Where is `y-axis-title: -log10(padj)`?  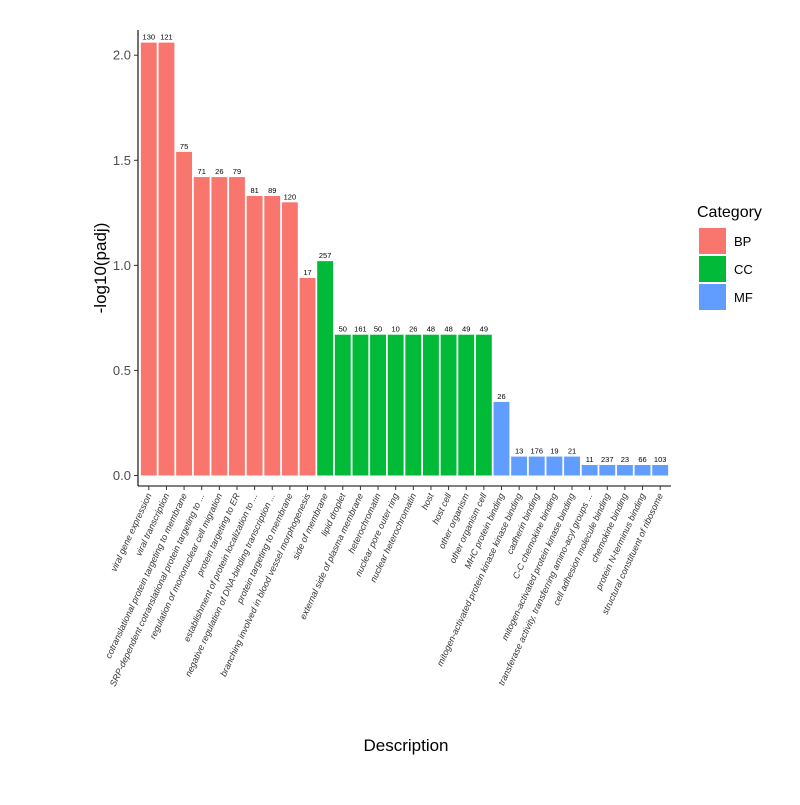
y-axis-title: -log10(padj) is located at coordinates (100, 268).